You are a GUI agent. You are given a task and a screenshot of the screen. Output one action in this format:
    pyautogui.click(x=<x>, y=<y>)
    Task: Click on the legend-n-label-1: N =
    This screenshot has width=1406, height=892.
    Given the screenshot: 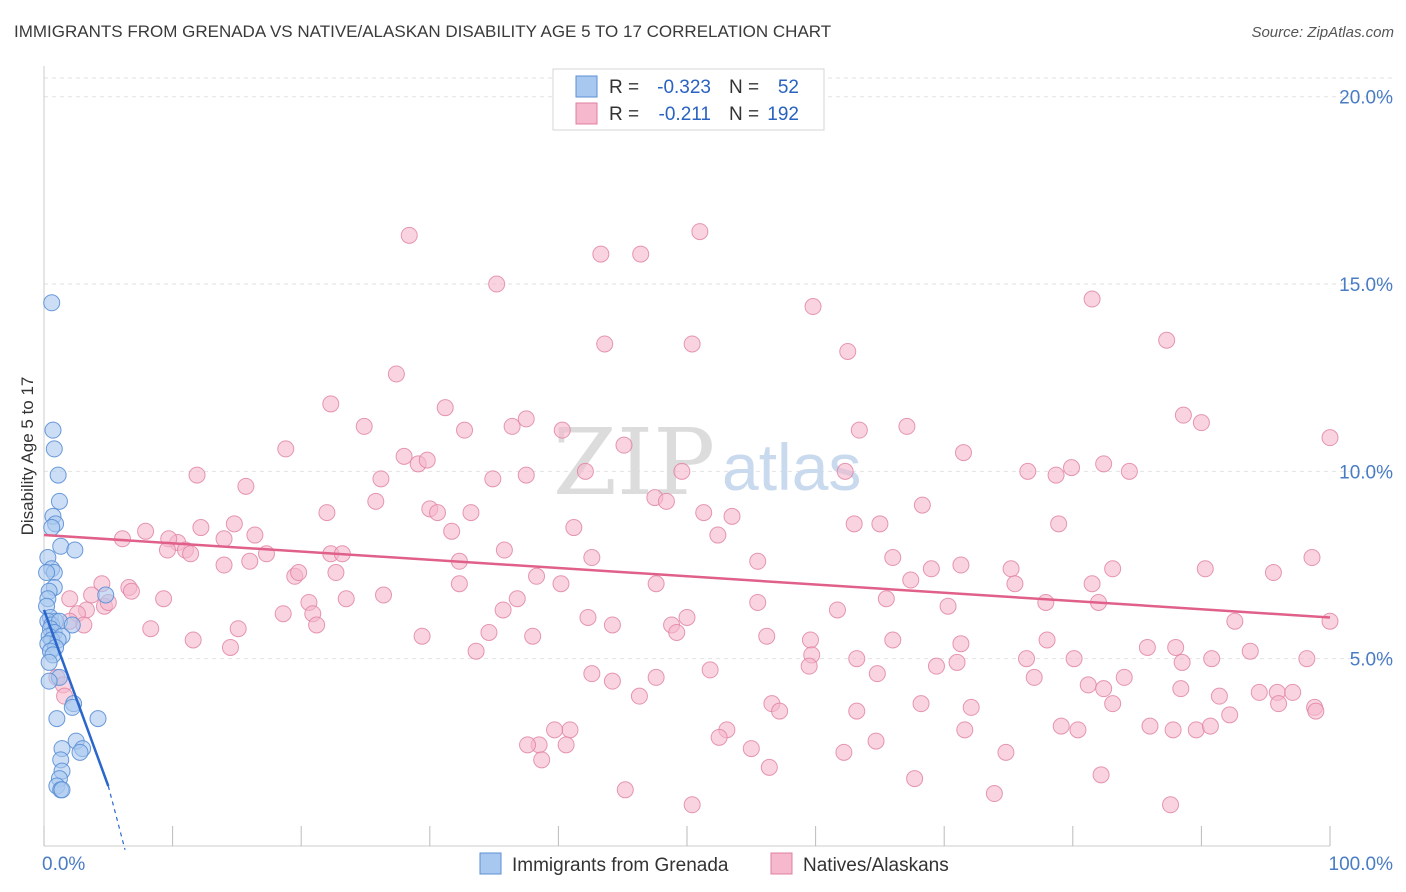 What is the action you would take?
    pyautogui.click(x=744, y=87)
    